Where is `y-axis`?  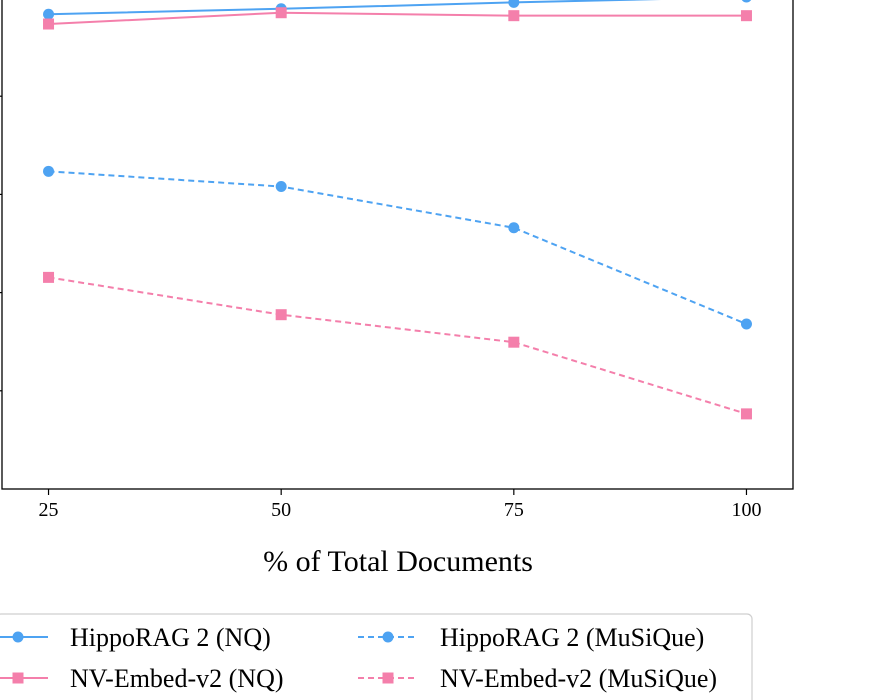
y-axis is located at coordinates (1, 243).